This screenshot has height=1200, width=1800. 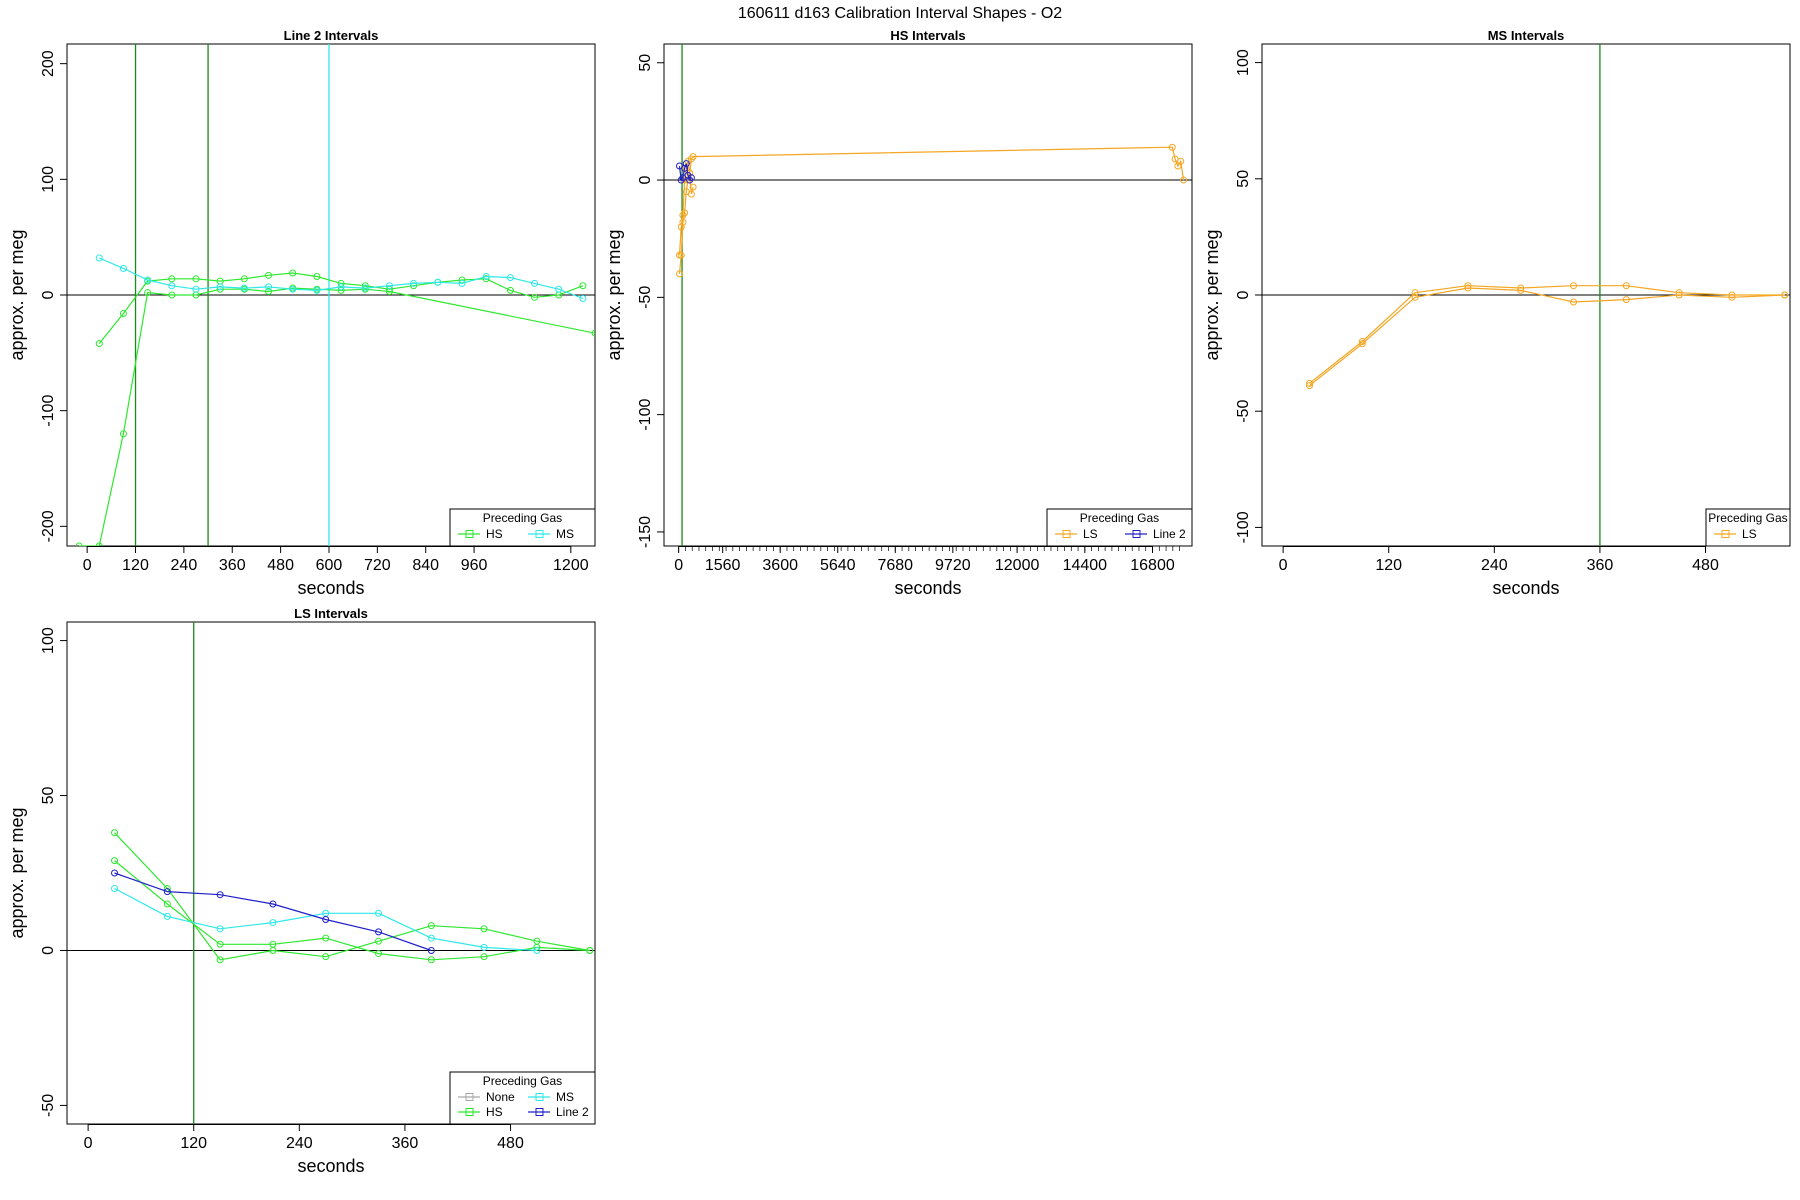 I want to click on chart-title: HS Intervals, so click(x=927, y=35).